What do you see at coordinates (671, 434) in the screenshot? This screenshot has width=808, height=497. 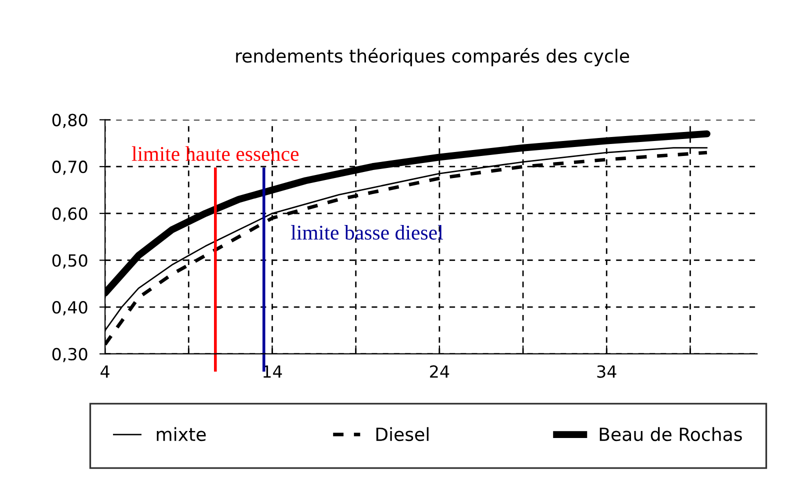 I see `legend-label: Beau de Rochas` at bounding box center [671, 434].